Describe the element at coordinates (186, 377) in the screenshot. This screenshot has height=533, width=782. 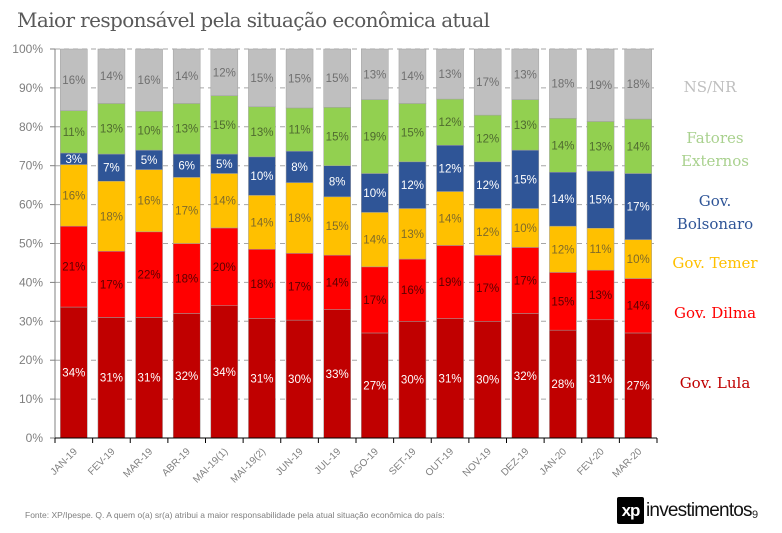
I see `data-label: 32%` at that location.